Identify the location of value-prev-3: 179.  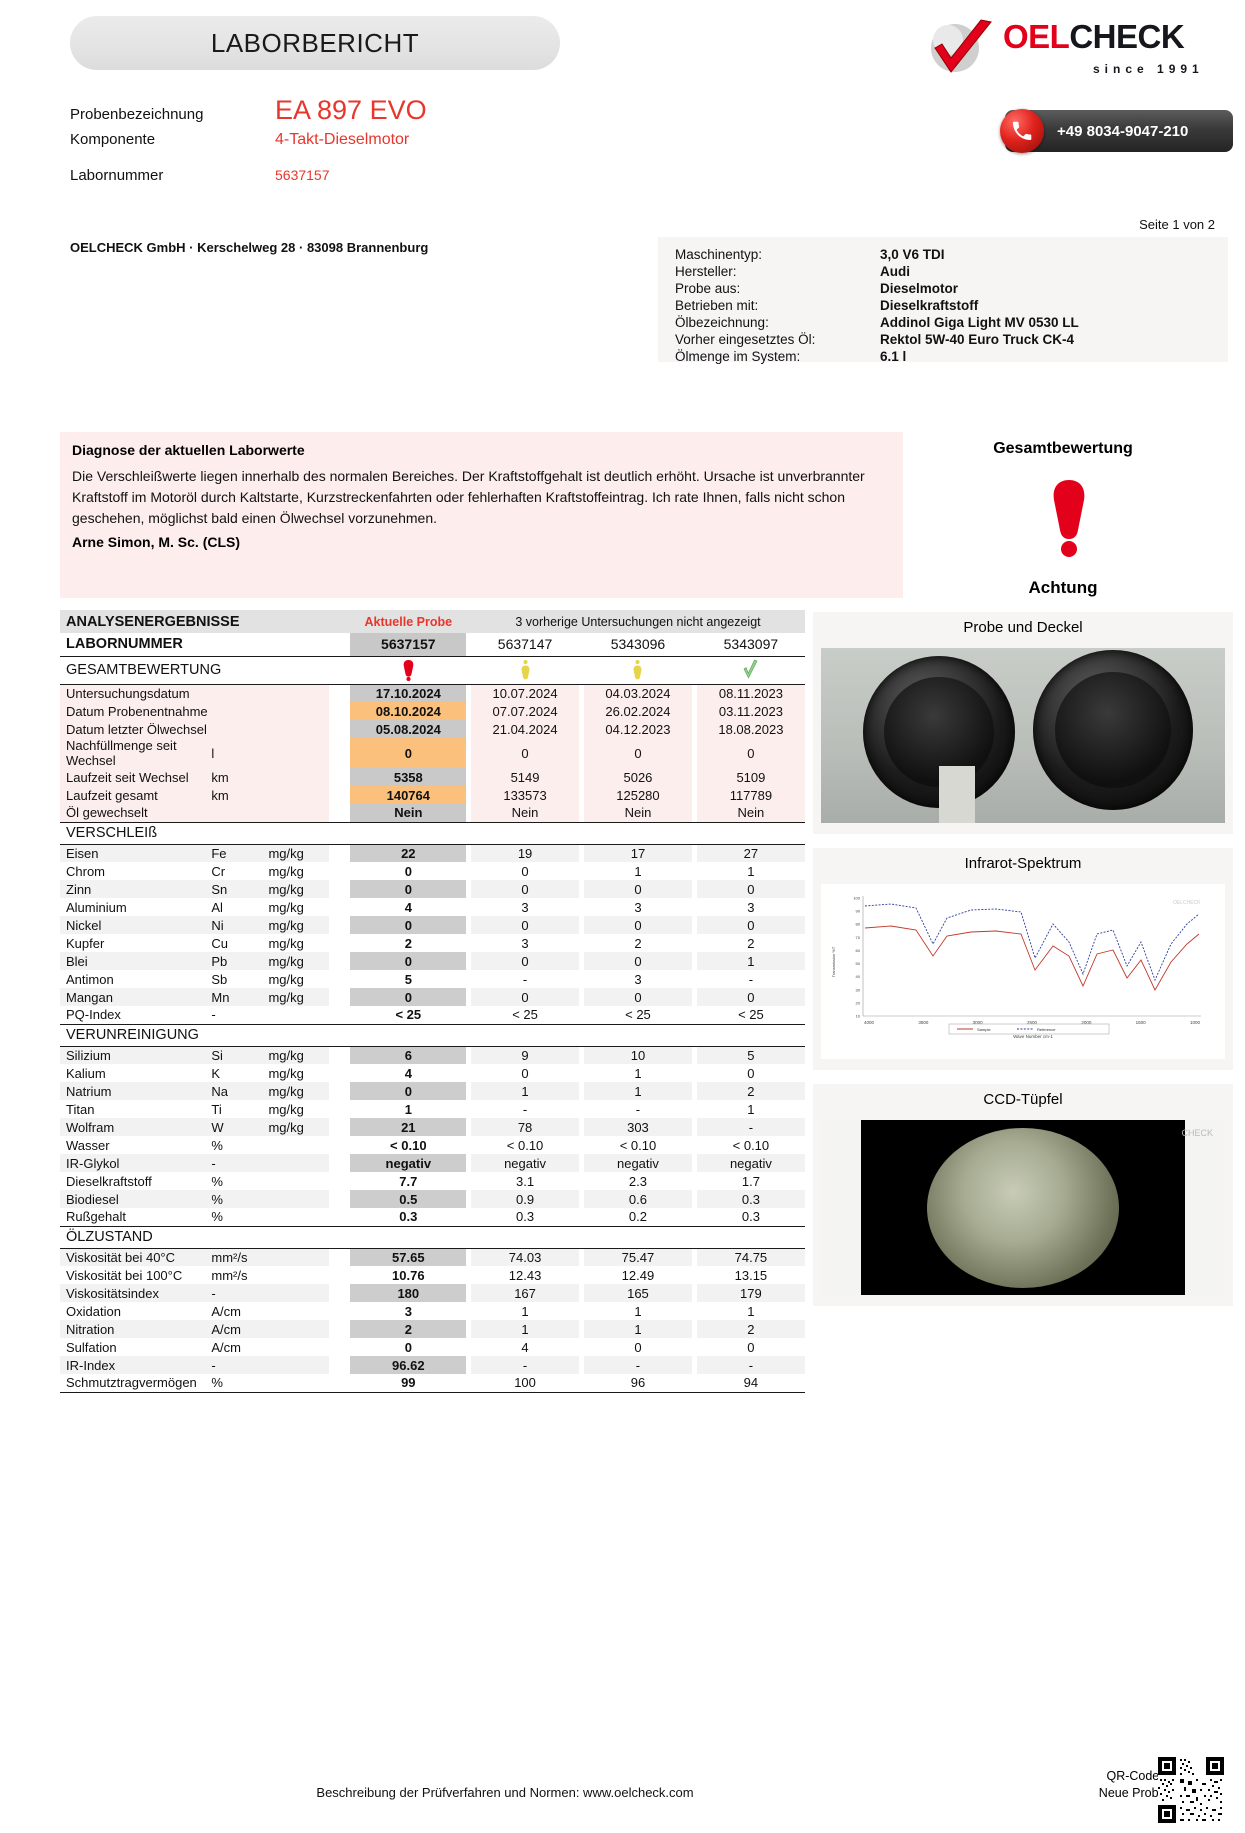
(750, 1293).